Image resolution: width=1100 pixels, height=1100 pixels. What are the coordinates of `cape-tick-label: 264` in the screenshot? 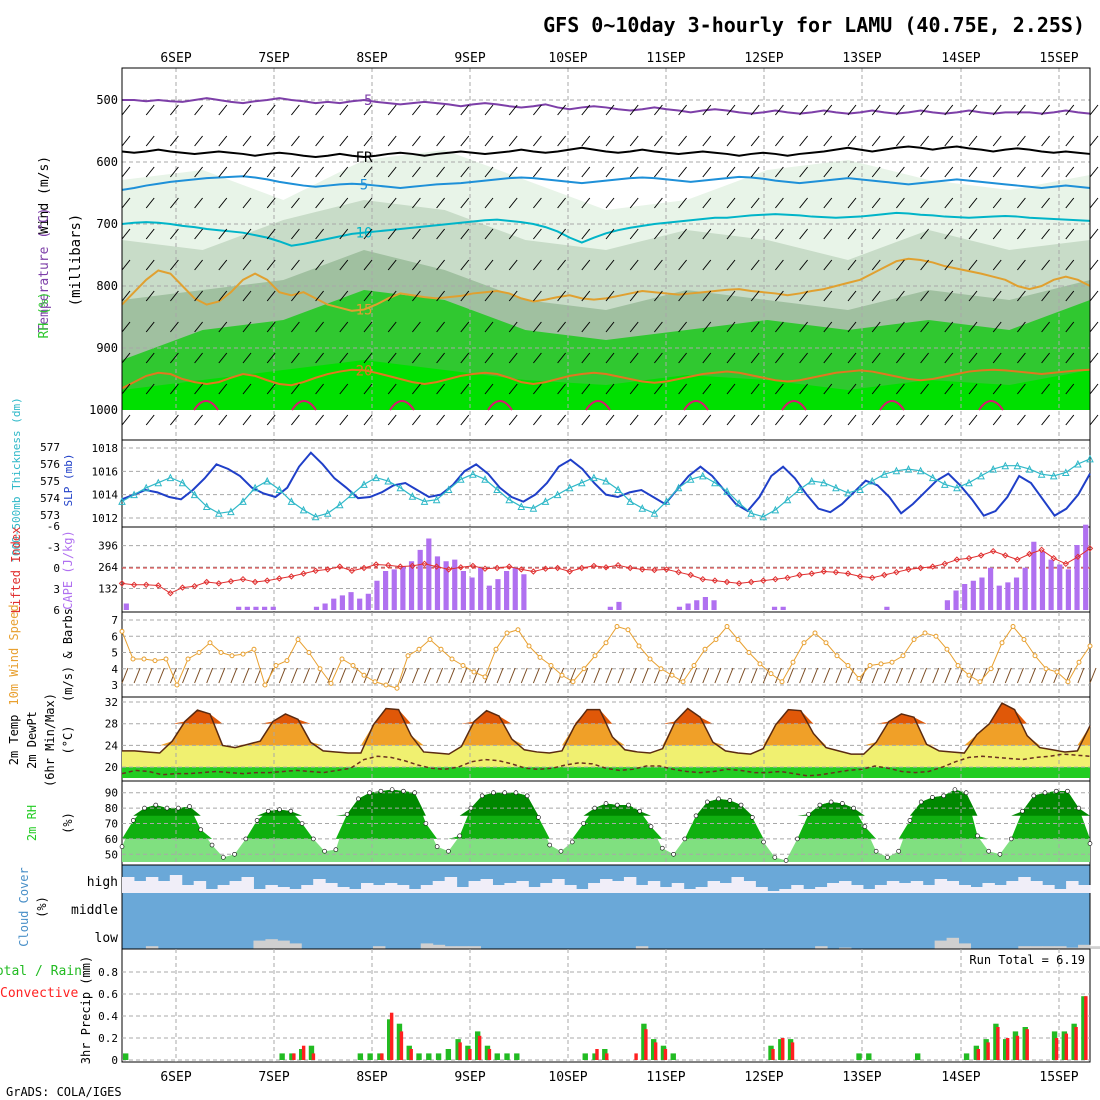 It's located at (108, 567).